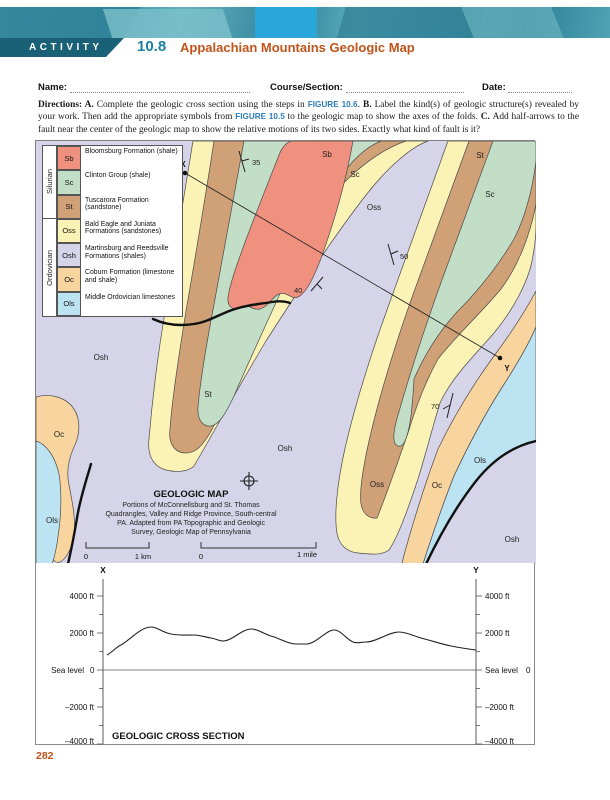  What do you see at coordinates (191, 532) in the screenshot?
I see `map-caption-line4: Survey, Geologic Map of Pennsylvania` at bounding box center [191, 532].